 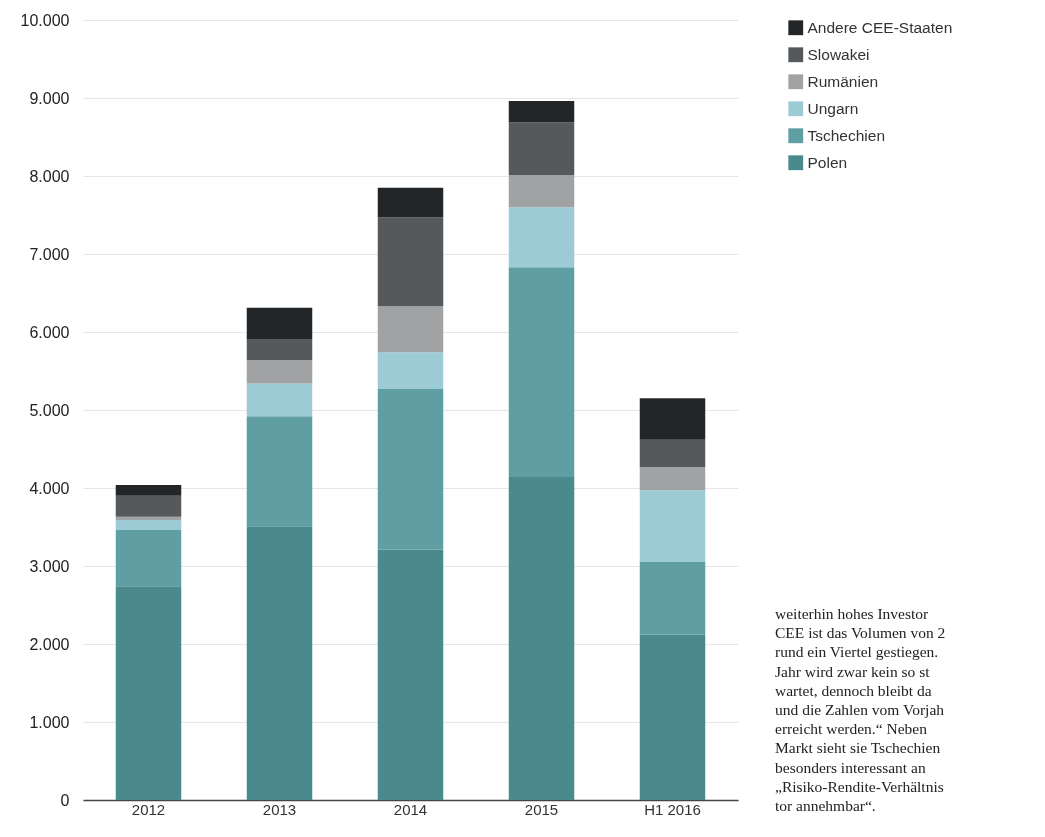 What do you see at coordinates (854, 690) in the screenshot?
I see `text: wartet, dennoch bleibt da` at bounding box center [854, 690].